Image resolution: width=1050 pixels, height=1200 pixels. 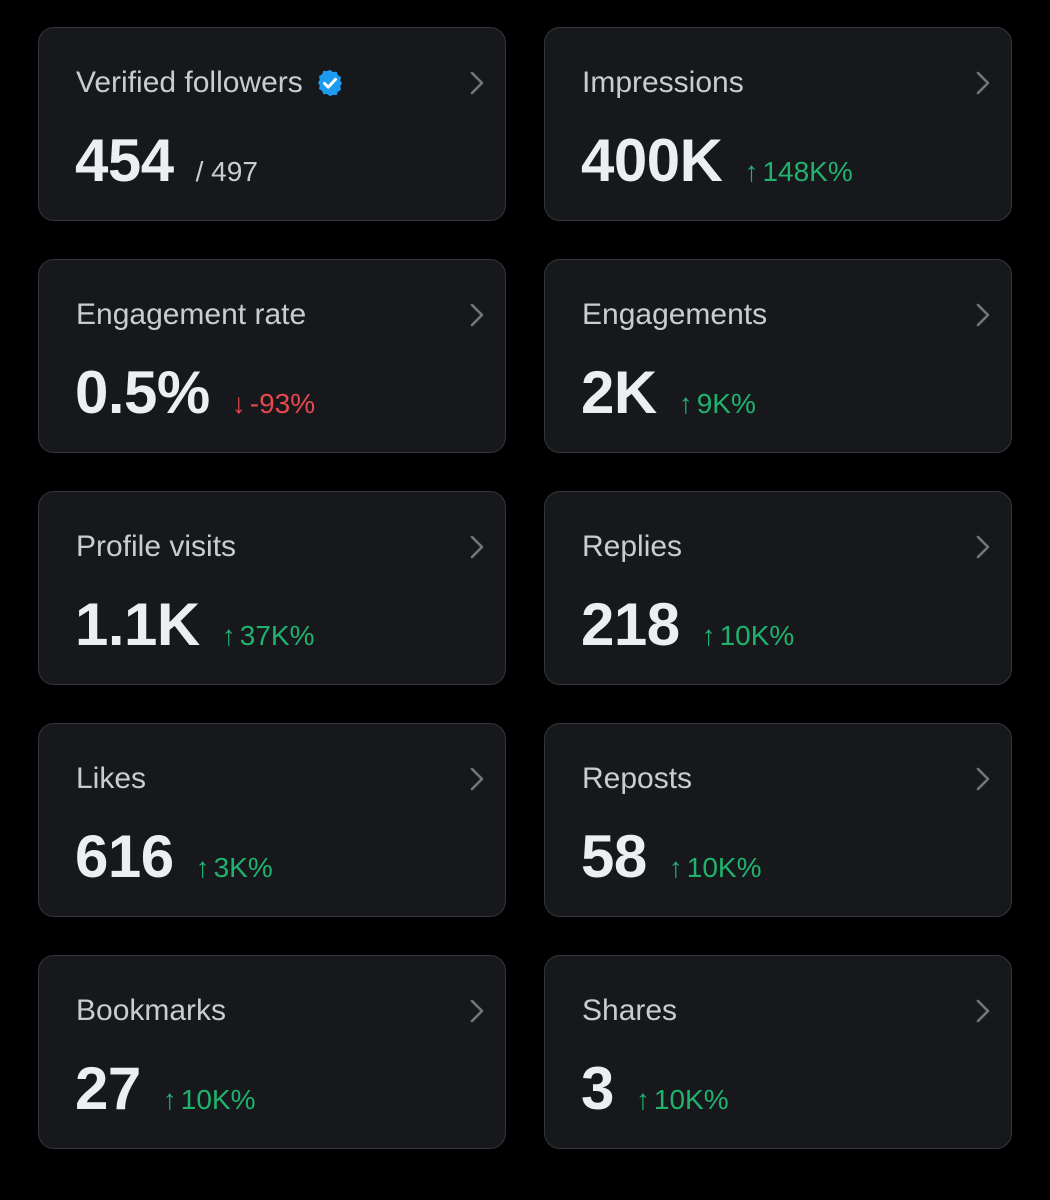 What do you see at coordinates (226, 171) in the screenshot?
I see `metric-total: / 497` at bounding box center [226, 171].